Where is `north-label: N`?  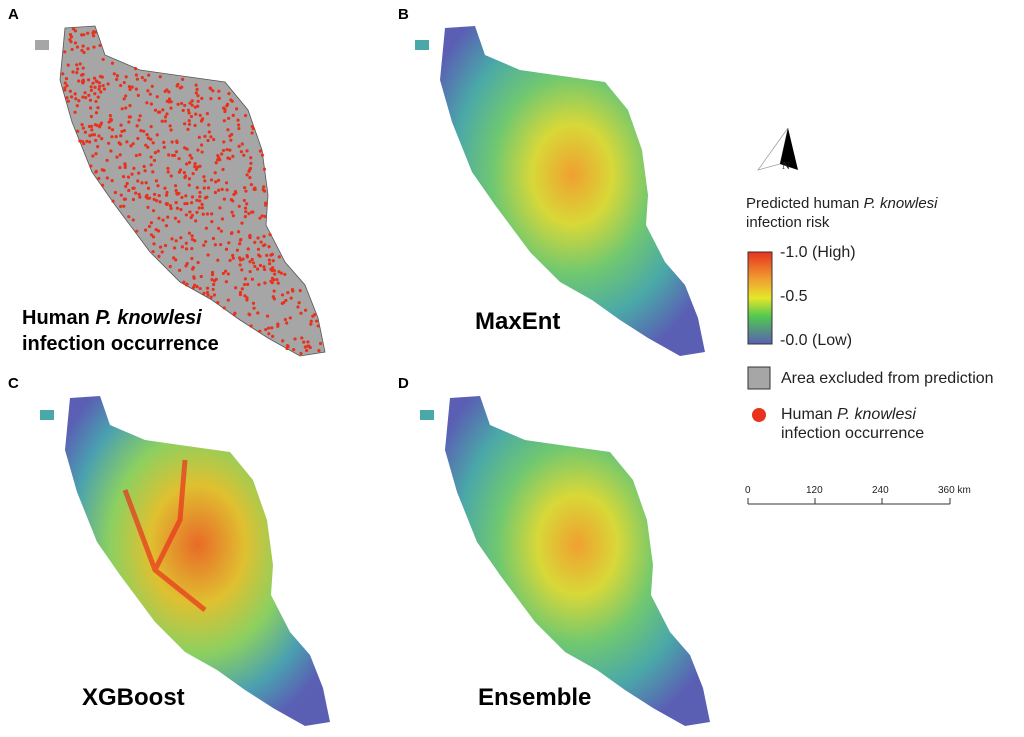 north-label: N is located at coordinates (786, 166).